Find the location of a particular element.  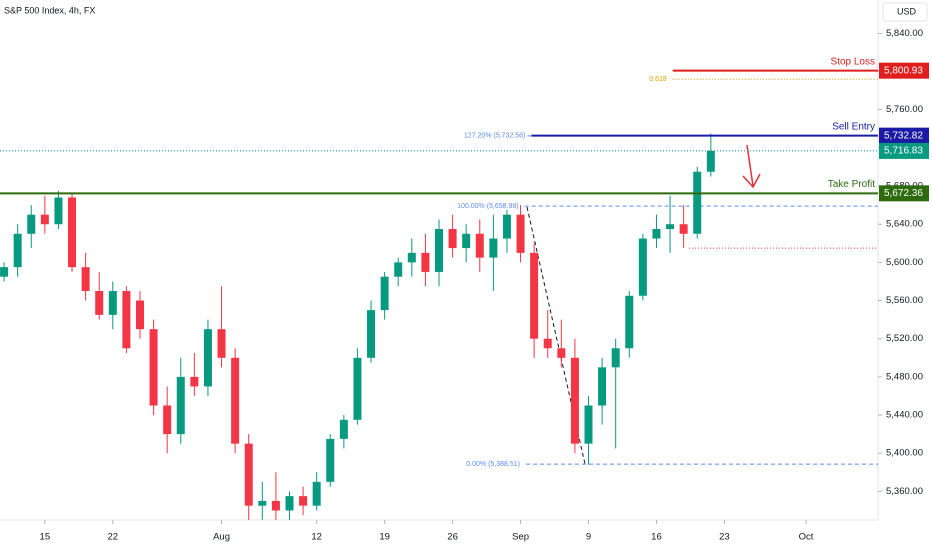

arrow-shaft is located at coordinates (750, 165).